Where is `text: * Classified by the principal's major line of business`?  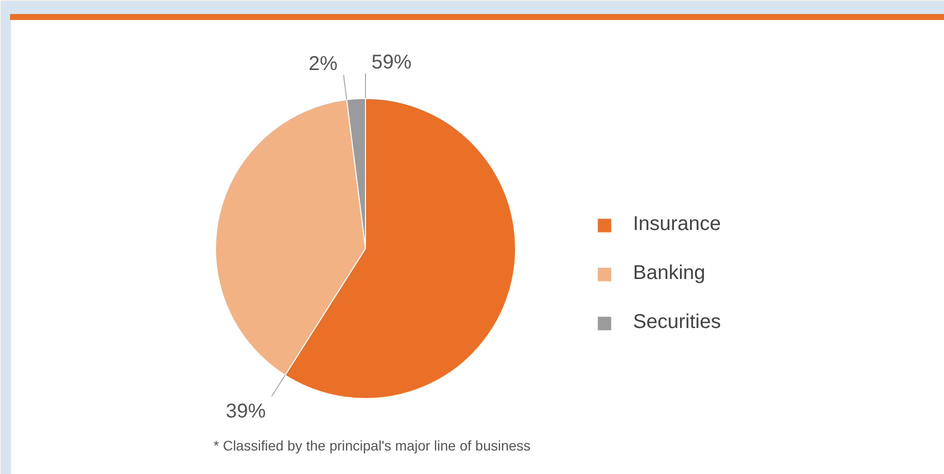
text: * Classified by the principal's major line of business is located at coordinates (372, 446).